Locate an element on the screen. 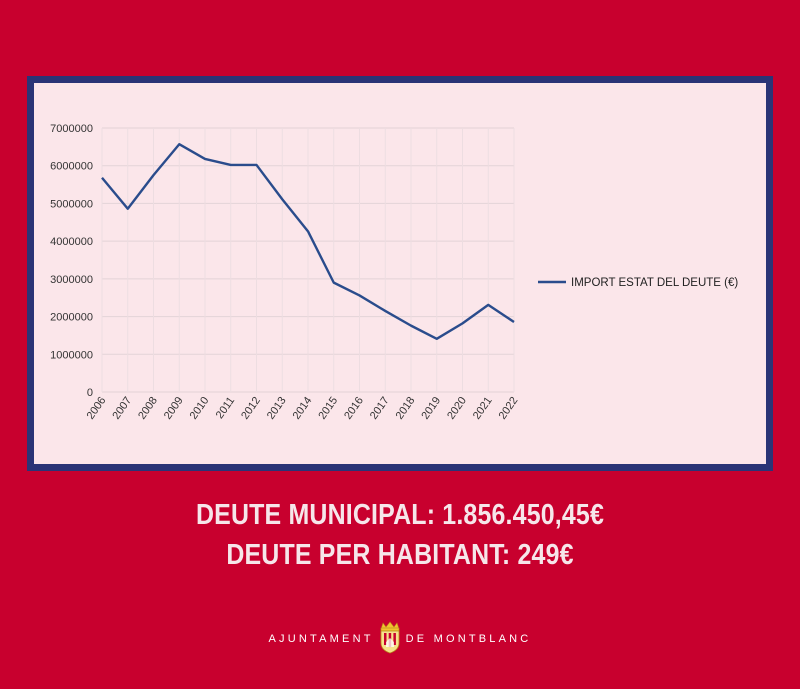 This screenshot has height=689, width=800. y-tick-label: 1000000 is located at coordinates (71, 355).